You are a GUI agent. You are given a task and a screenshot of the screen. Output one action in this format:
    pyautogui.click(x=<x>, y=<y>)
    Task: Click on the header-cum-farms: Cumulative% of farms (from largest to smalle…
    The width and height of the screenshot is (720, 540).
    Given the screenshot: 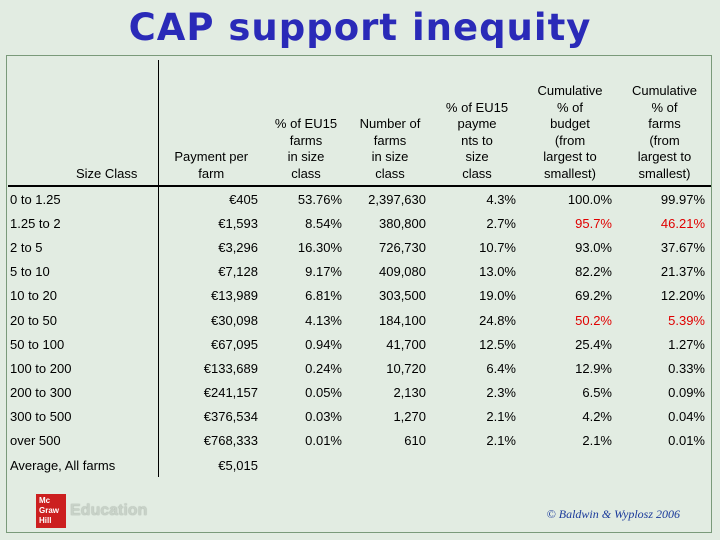 What is the action you would take?
    pyautogui.click(x=664, y=132)
    